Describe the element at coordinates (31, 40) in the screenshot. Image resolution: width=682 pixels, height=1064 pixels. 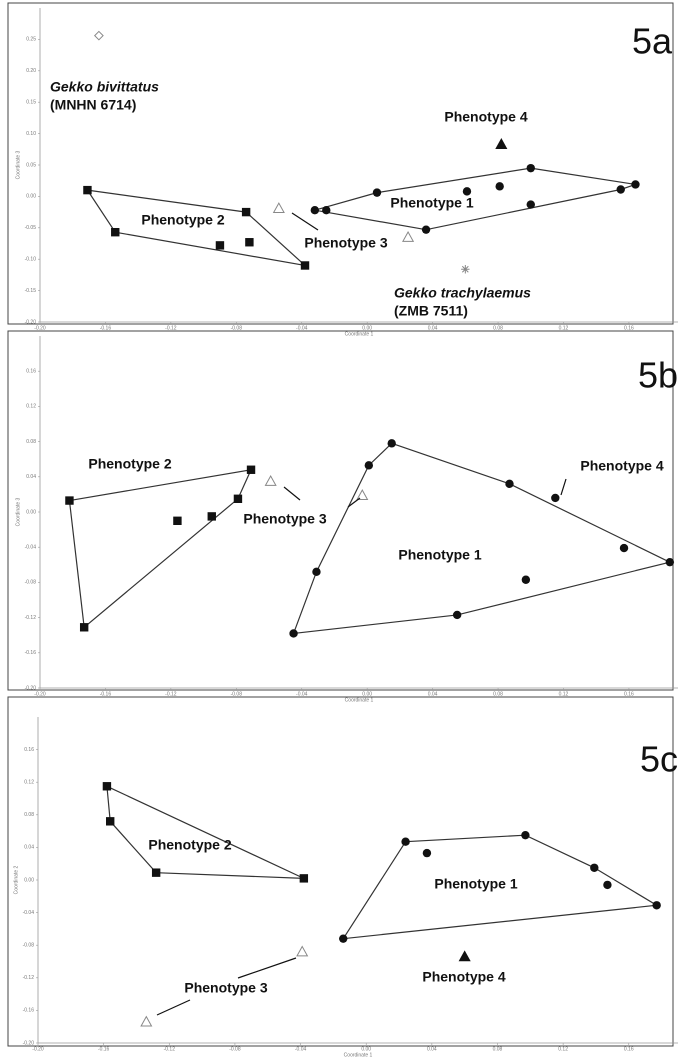
I see `y-tick-label: 0.25` at that location.